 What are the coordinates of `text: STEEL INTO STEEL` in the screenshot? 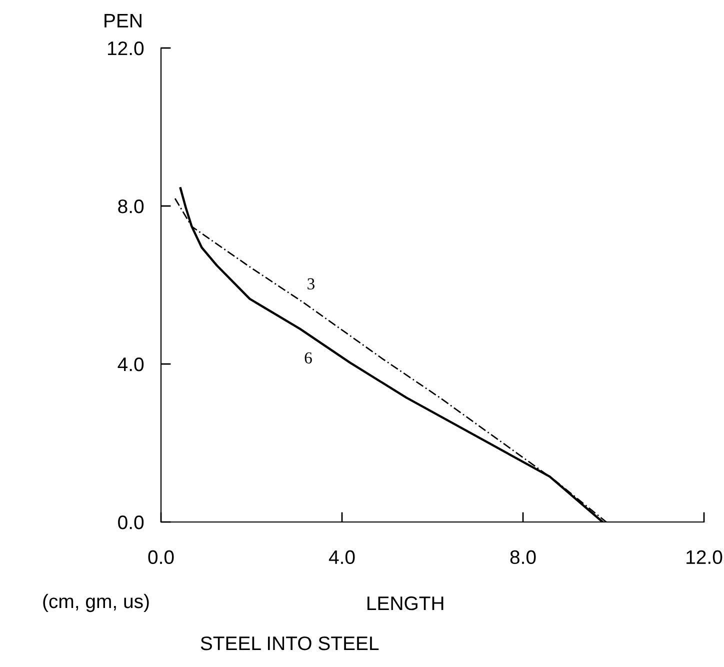 It's located at (289, 643).